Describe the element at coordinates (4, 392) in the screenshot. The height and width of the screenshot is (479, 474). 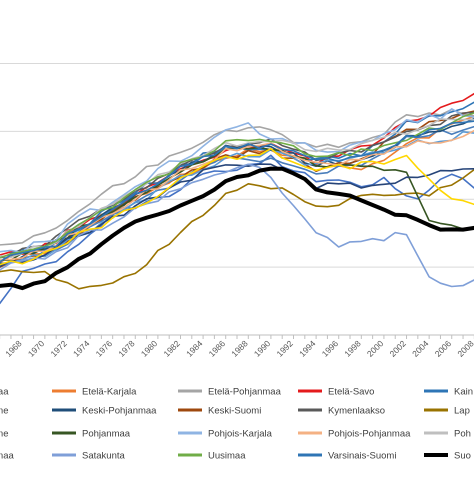
I see `legend-label: maa` at that location.